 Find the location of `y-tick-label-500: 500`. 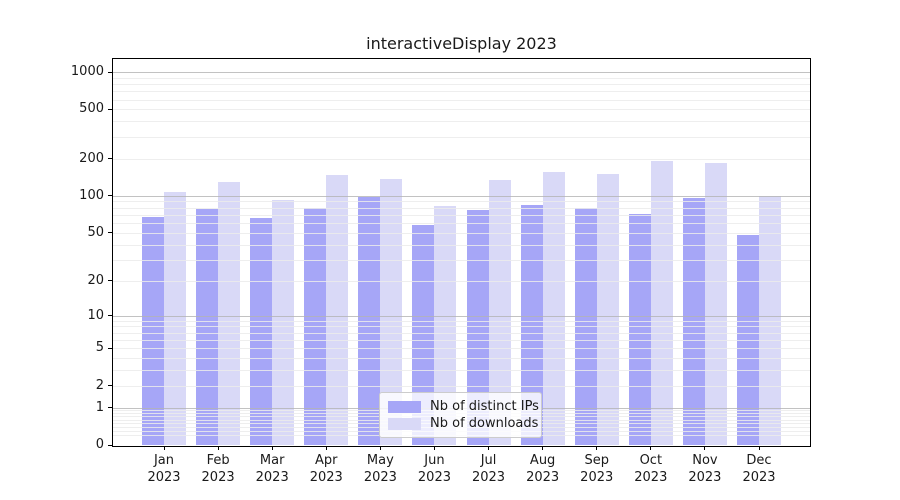

y-tick-label-500: 500 is located at coordinates (91, 109).